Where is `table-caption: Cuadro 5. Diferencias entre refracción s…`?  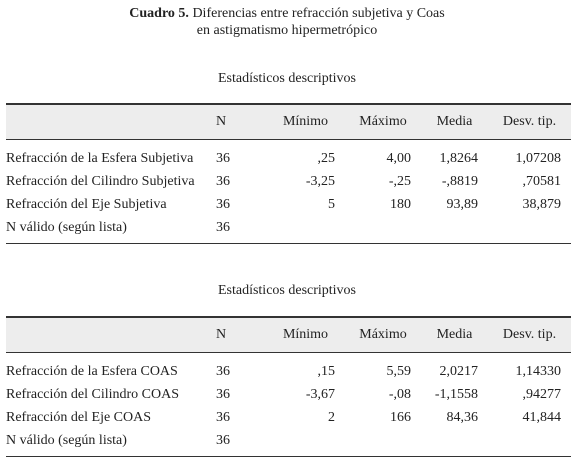
table-caption: Cuadro 5. Diferencias entre refracción s… is located at coordinates (287, 22).